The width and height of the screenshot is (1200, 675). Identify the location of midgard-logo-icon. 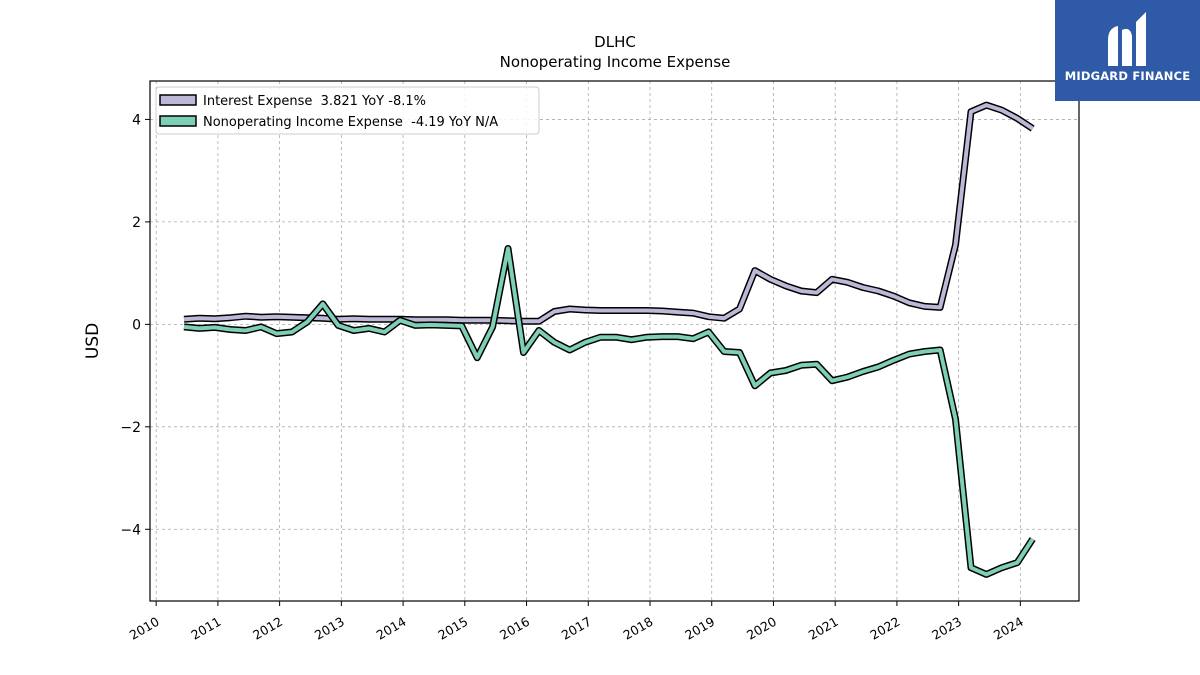
(1127, 39).